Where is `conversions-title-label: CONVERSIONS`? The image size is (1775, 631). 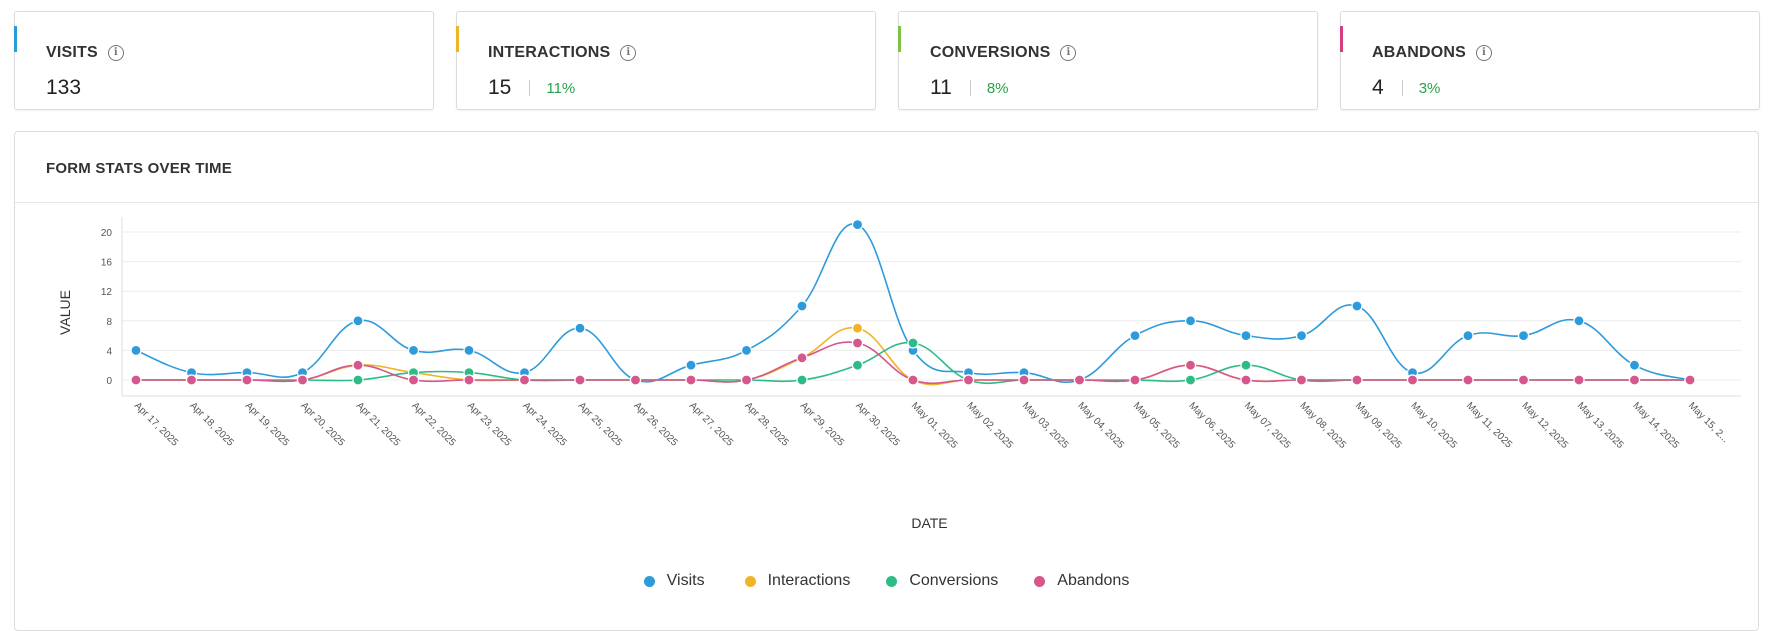 conversions-title-label: CONVERSIONS is located at coordinates (990, 52).